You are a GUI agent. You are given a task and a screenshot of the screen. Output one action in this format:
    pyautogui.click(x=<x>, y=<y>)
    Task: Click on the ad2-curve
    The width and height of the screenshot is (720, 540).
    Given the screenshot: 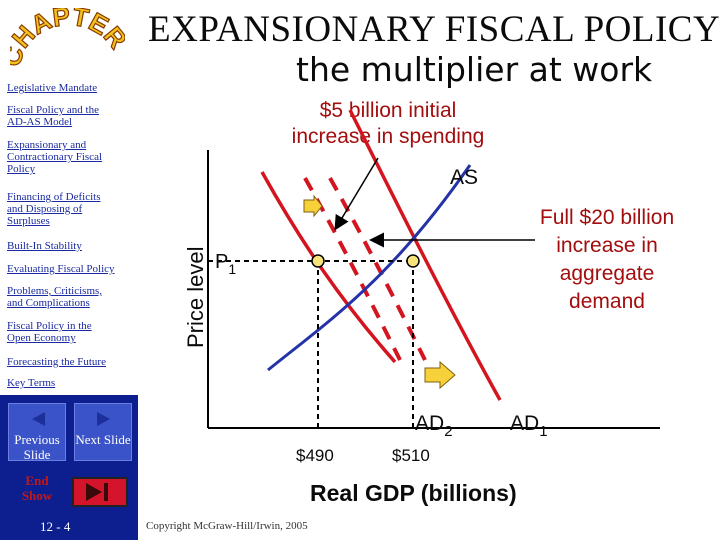 What is the action you would take?
    pyautogui.click(x=425, y=255)
    